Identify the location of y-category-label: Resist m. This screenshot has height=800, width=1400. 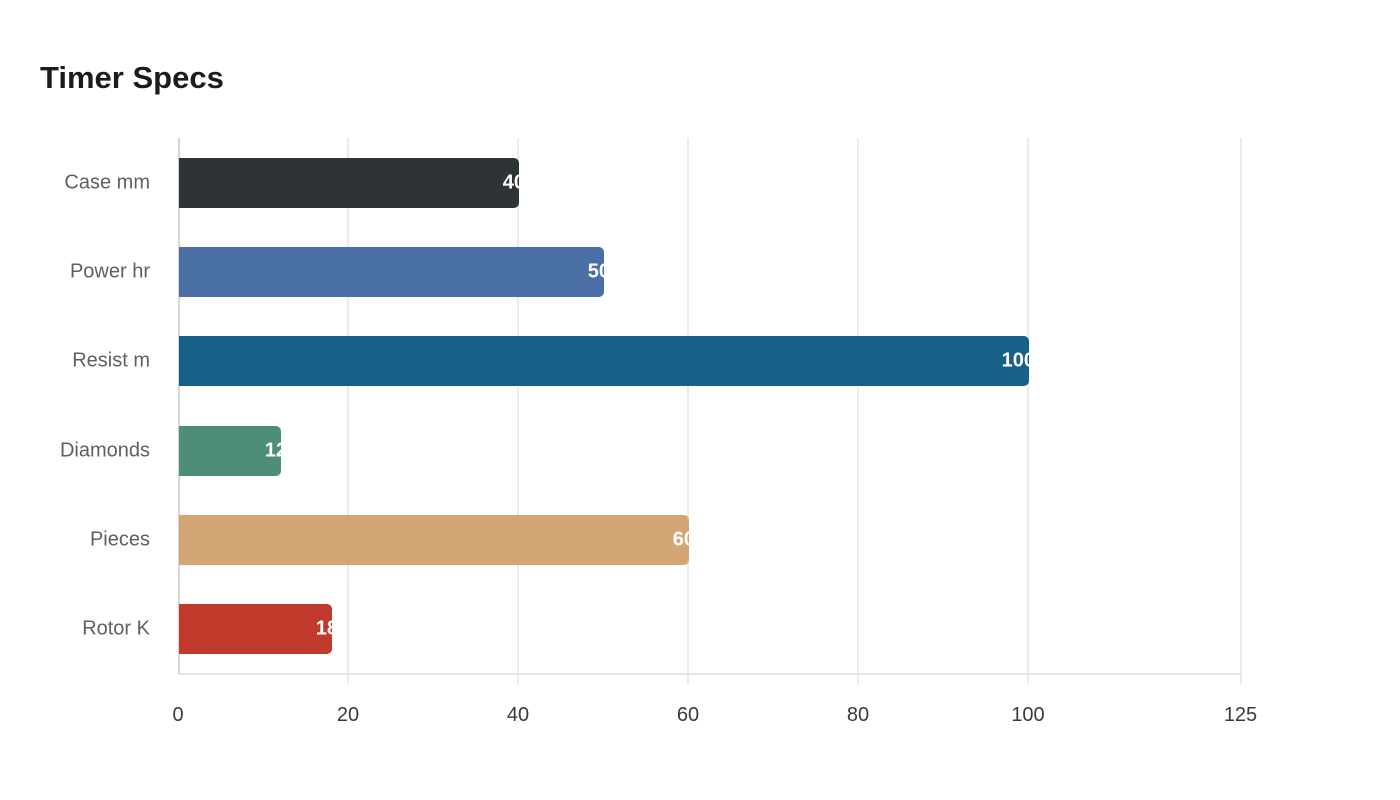
(111, 360).